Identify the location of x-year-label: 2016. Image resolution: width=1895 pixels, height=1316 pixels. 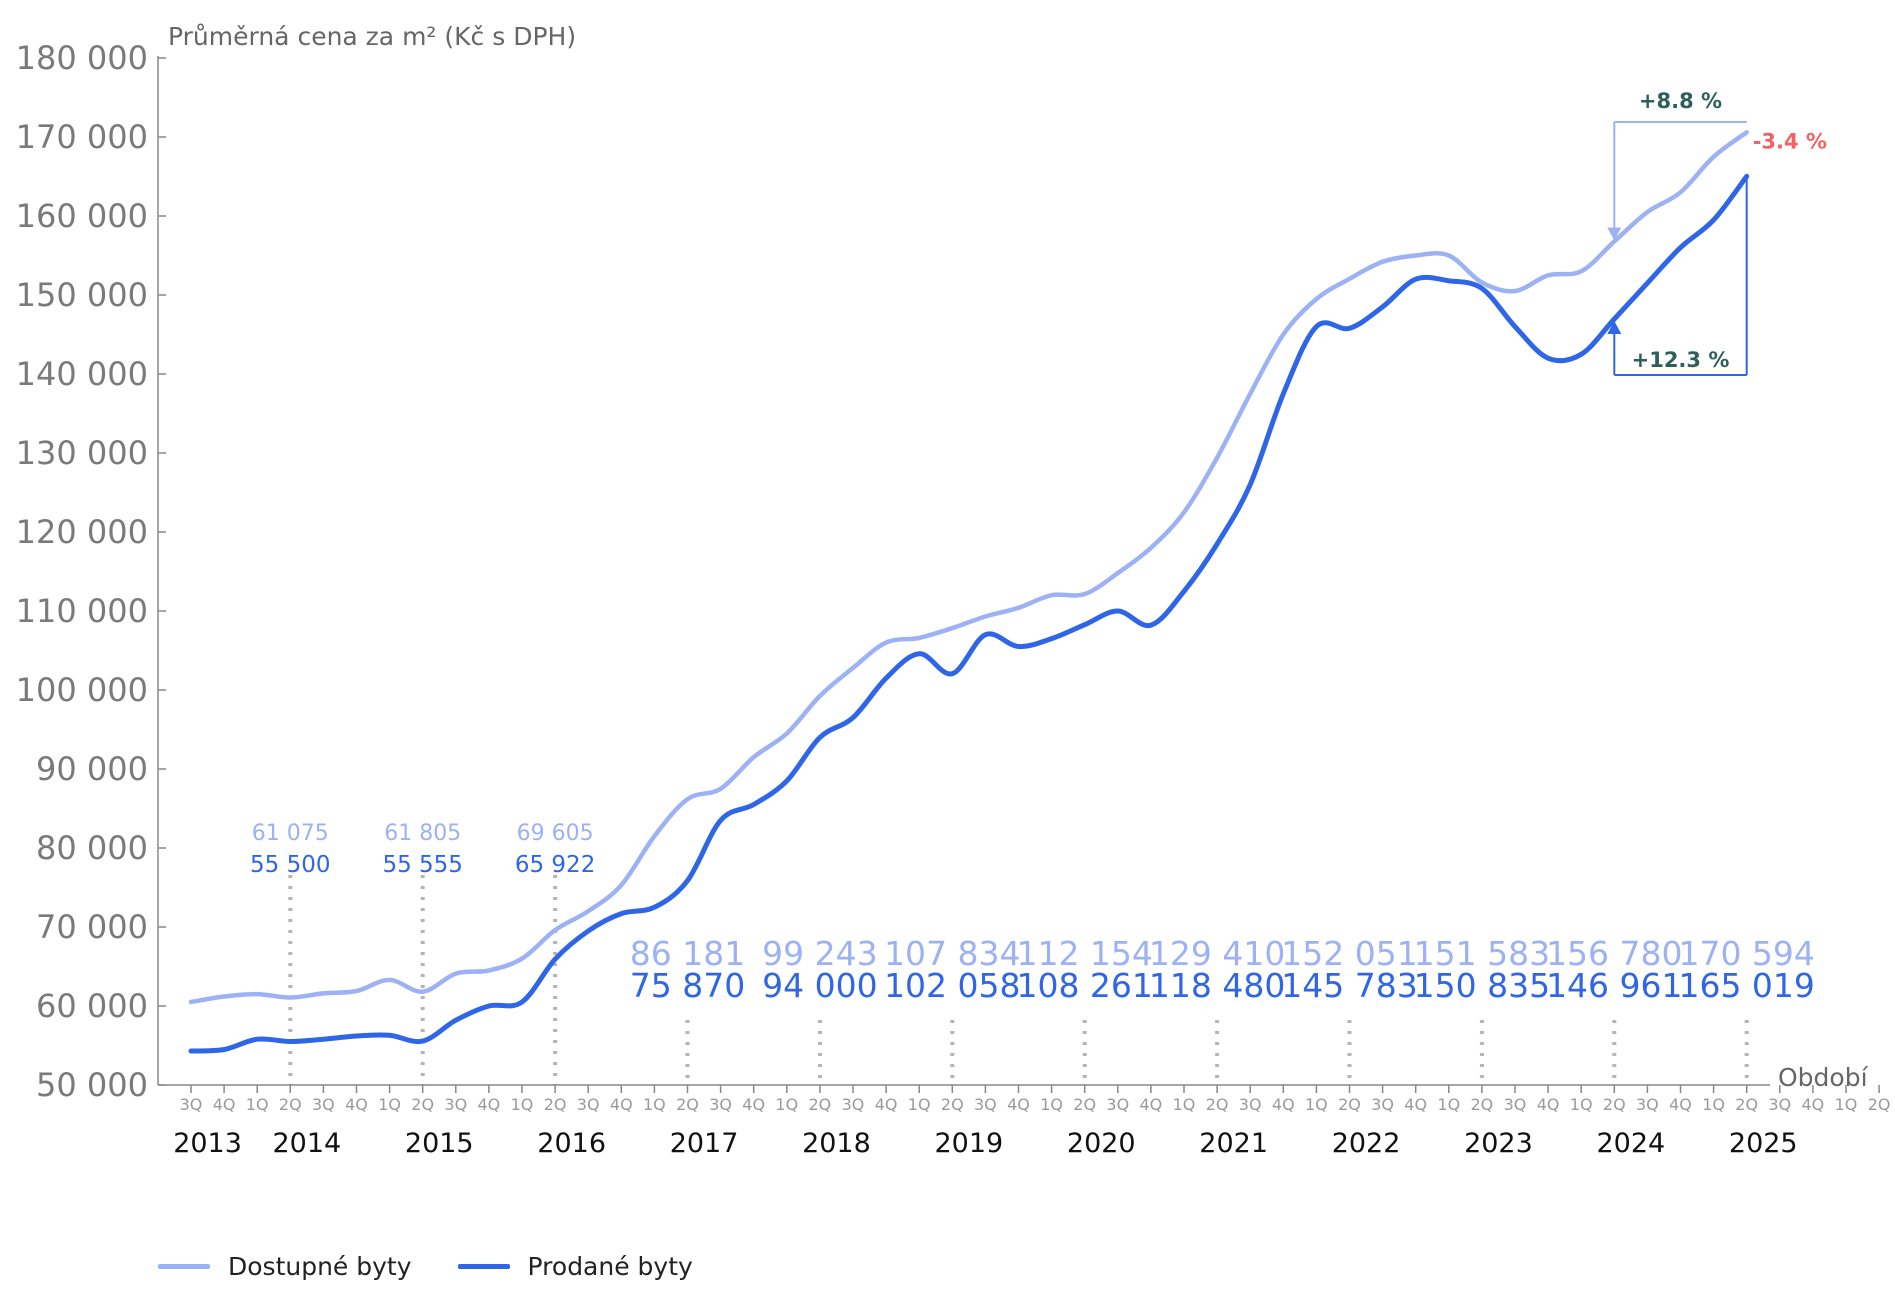
(571, 1143).